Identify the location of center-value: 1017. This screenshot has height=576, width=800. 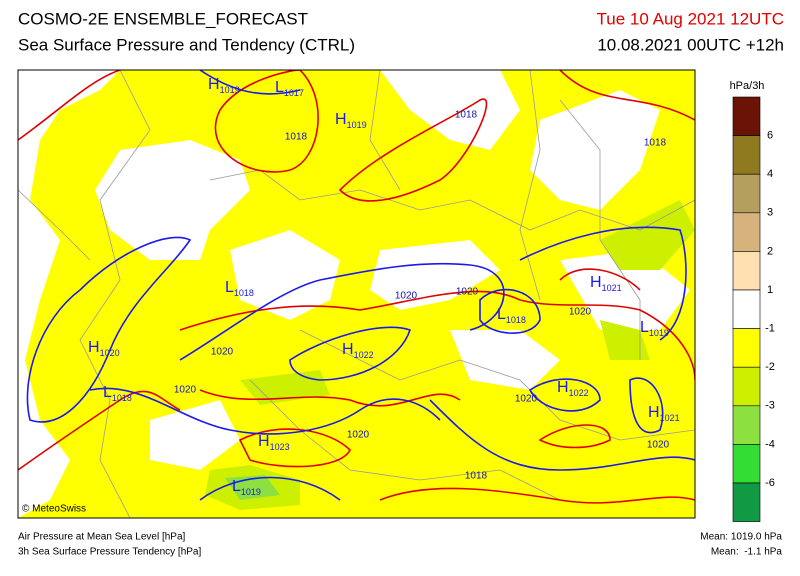
(294, 93).